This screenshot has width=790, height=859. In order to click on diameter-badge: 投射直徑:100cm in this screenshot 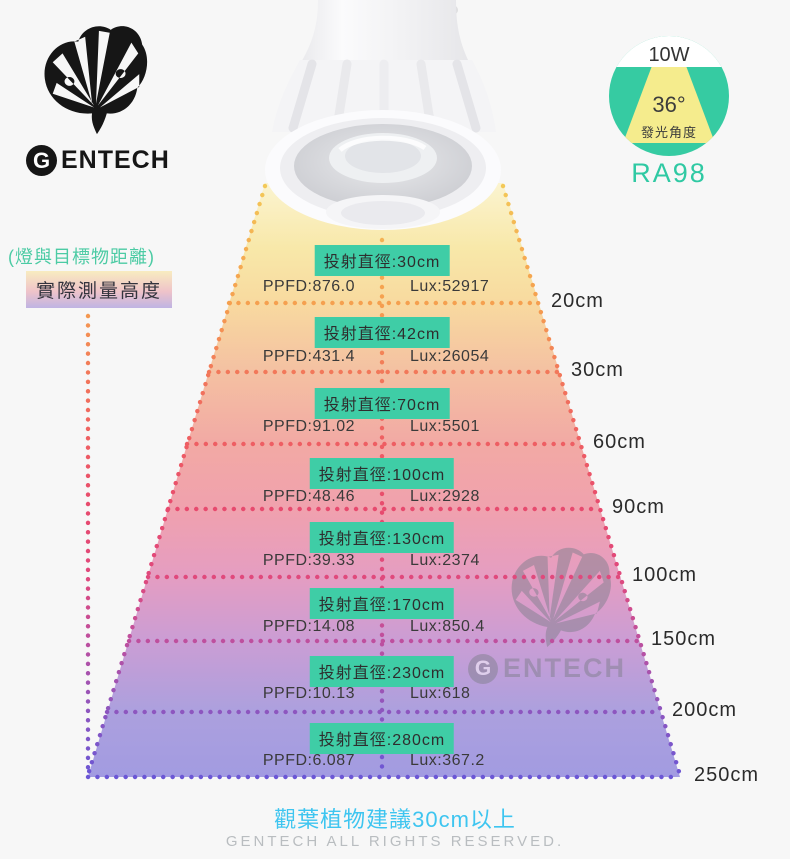, I will do `click(382, 473)`.